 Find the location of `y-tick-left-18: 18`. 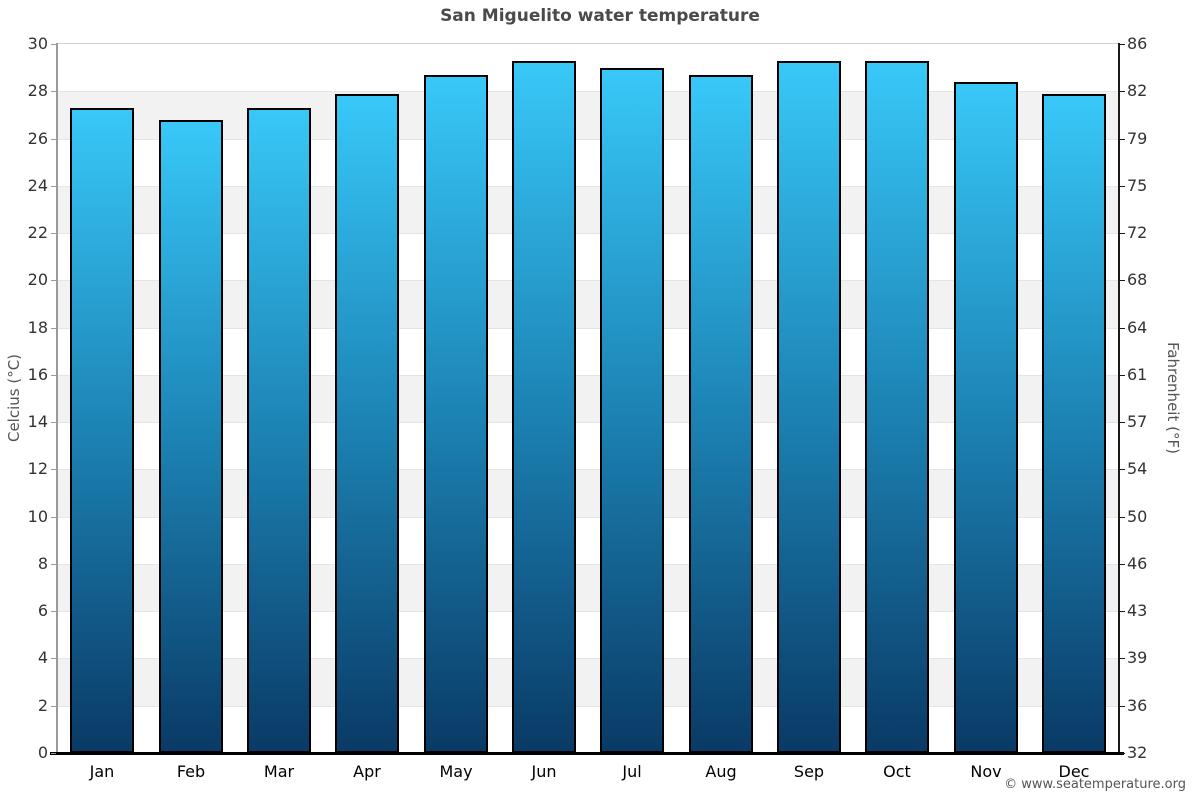

y-tick-left-18: 18 is located at coordinates (37, 327).